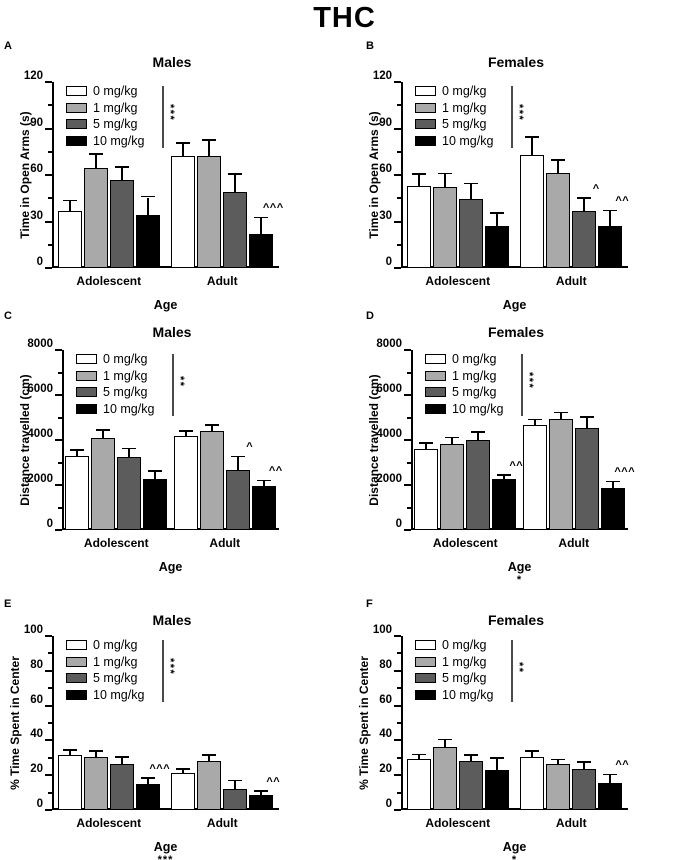 Image resolution: width=689 pixels, height=860 pixels. What do you see at coordinates (418, 784) in the screenshot?
I see `bar-f-adolescent-dose0` at bounding box center [418, 784].